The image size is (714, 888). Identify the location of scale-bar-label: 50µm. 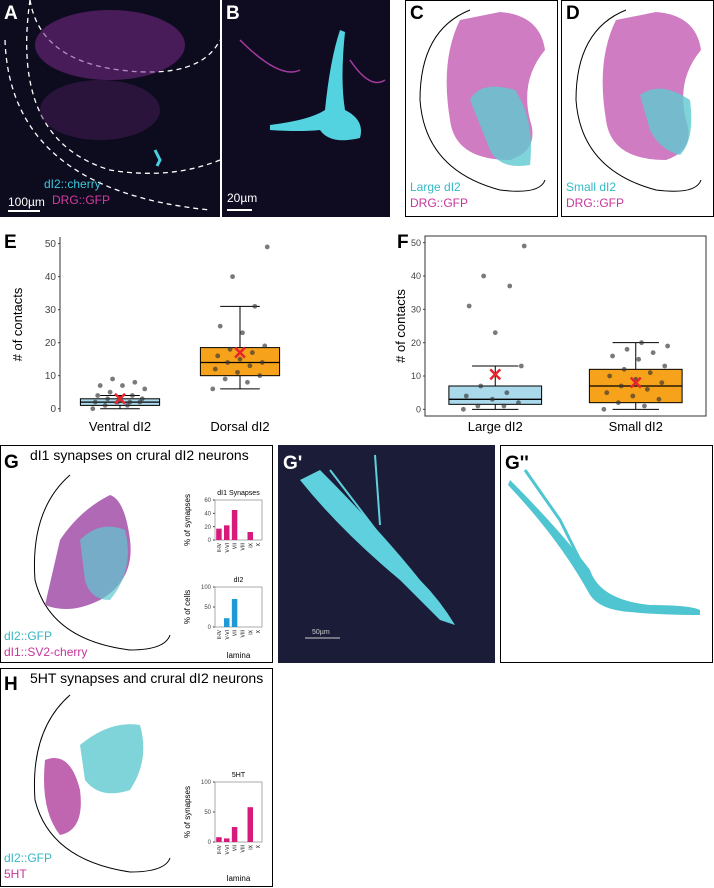
(321, 632).